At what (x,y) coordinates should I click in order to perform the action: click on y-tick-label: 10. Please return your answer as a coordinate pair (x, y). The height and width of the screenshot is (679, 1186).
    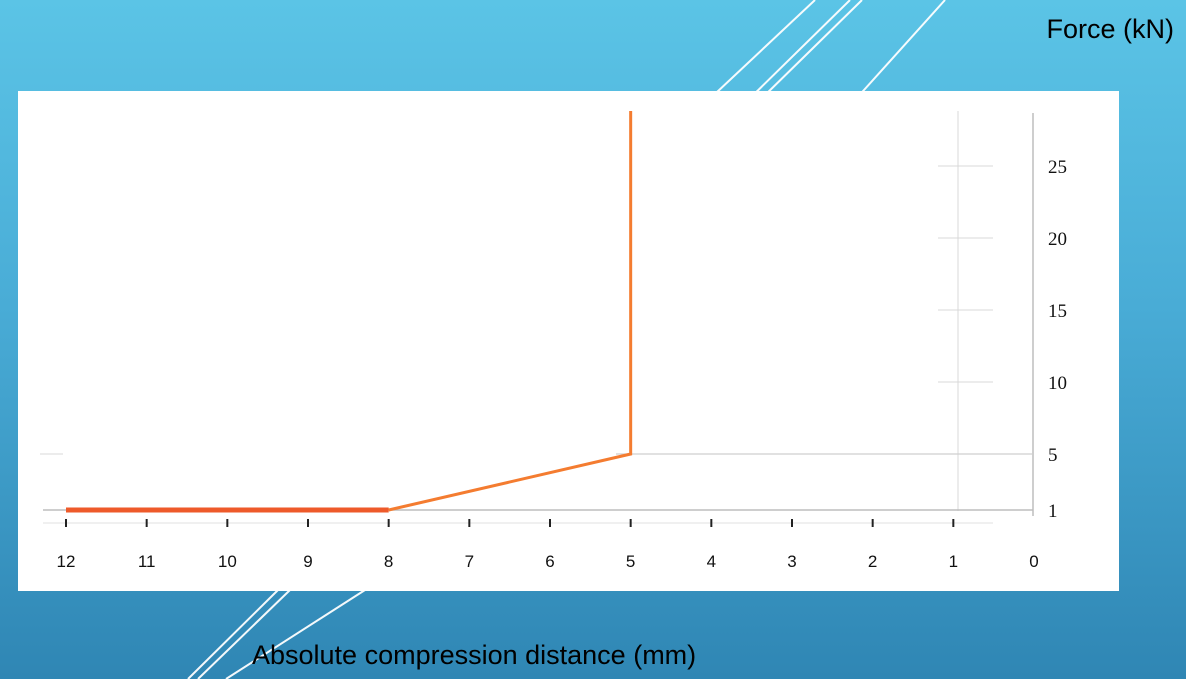
    Looking at the image, I should click on (1057, 383).